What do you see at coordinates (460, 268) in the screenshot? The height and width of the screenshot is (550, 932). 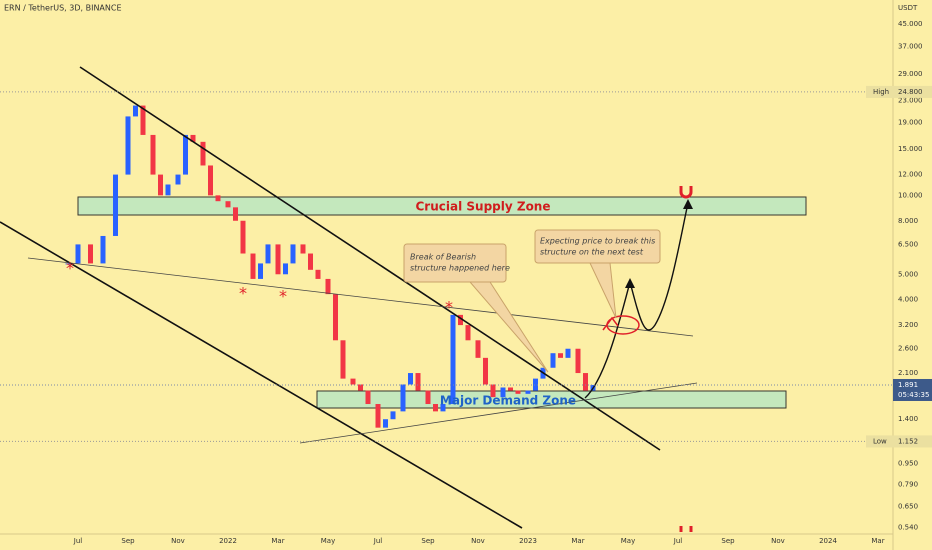 I see `callout-text: structure happened here` at bounding box center [460, 268].